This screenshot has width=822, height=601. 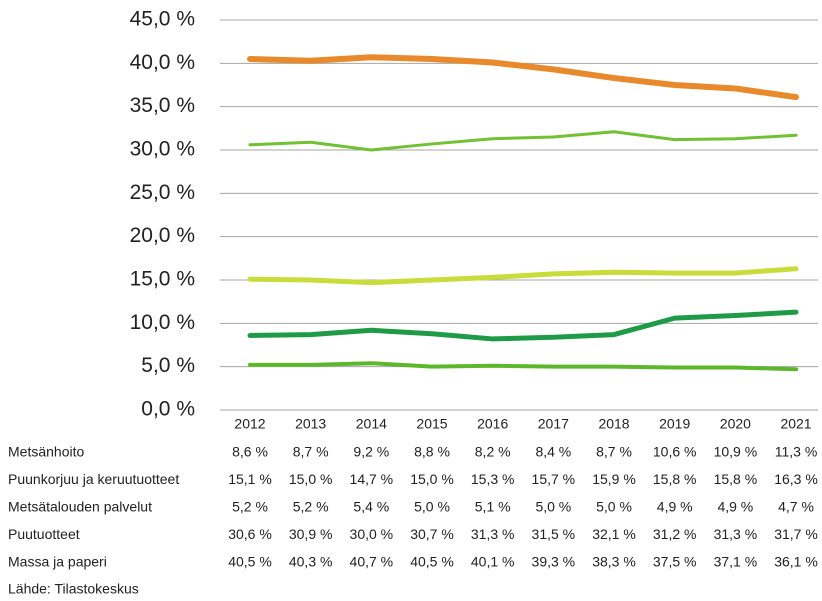 What do you see at coordinates (168, 409) in the screenshot?
I see `y-tick-label: 0,0 %` at bounding box center [168, 409].